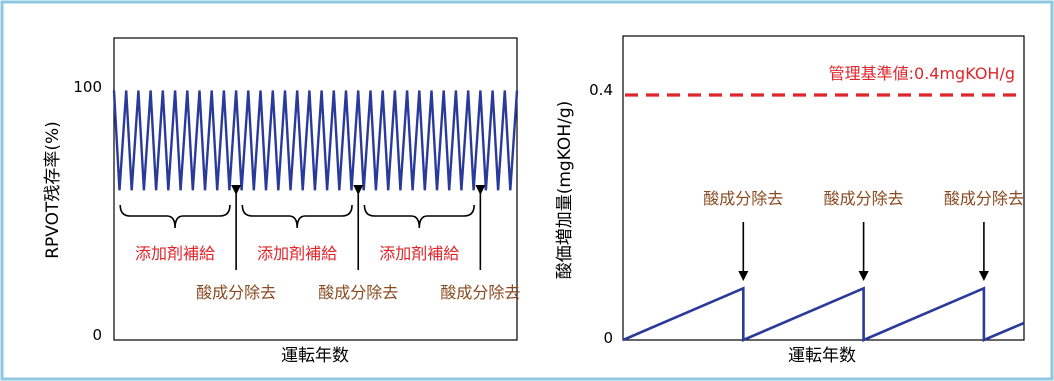 Image resolution: width=1054 pixels, height=381 pixels. What do you see at coordinates (823, 314) in the screenshot?
I see `acid-value-line` at bounding box center [823, 314].